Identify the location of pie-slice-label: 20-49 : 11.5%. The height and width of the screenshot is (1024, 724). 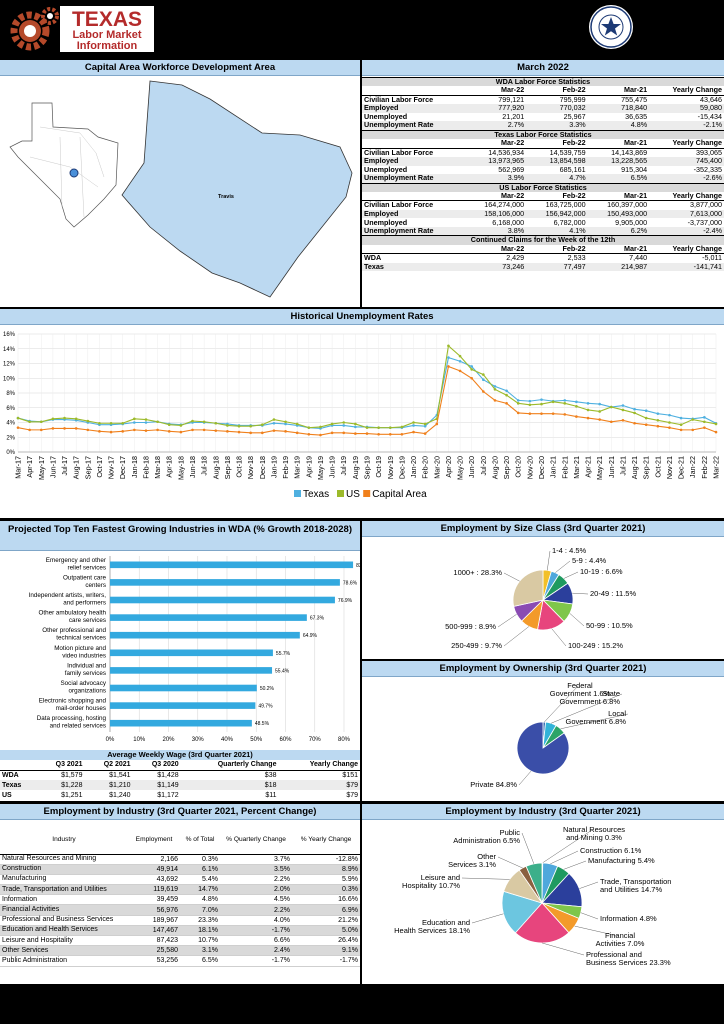
(613, 593).